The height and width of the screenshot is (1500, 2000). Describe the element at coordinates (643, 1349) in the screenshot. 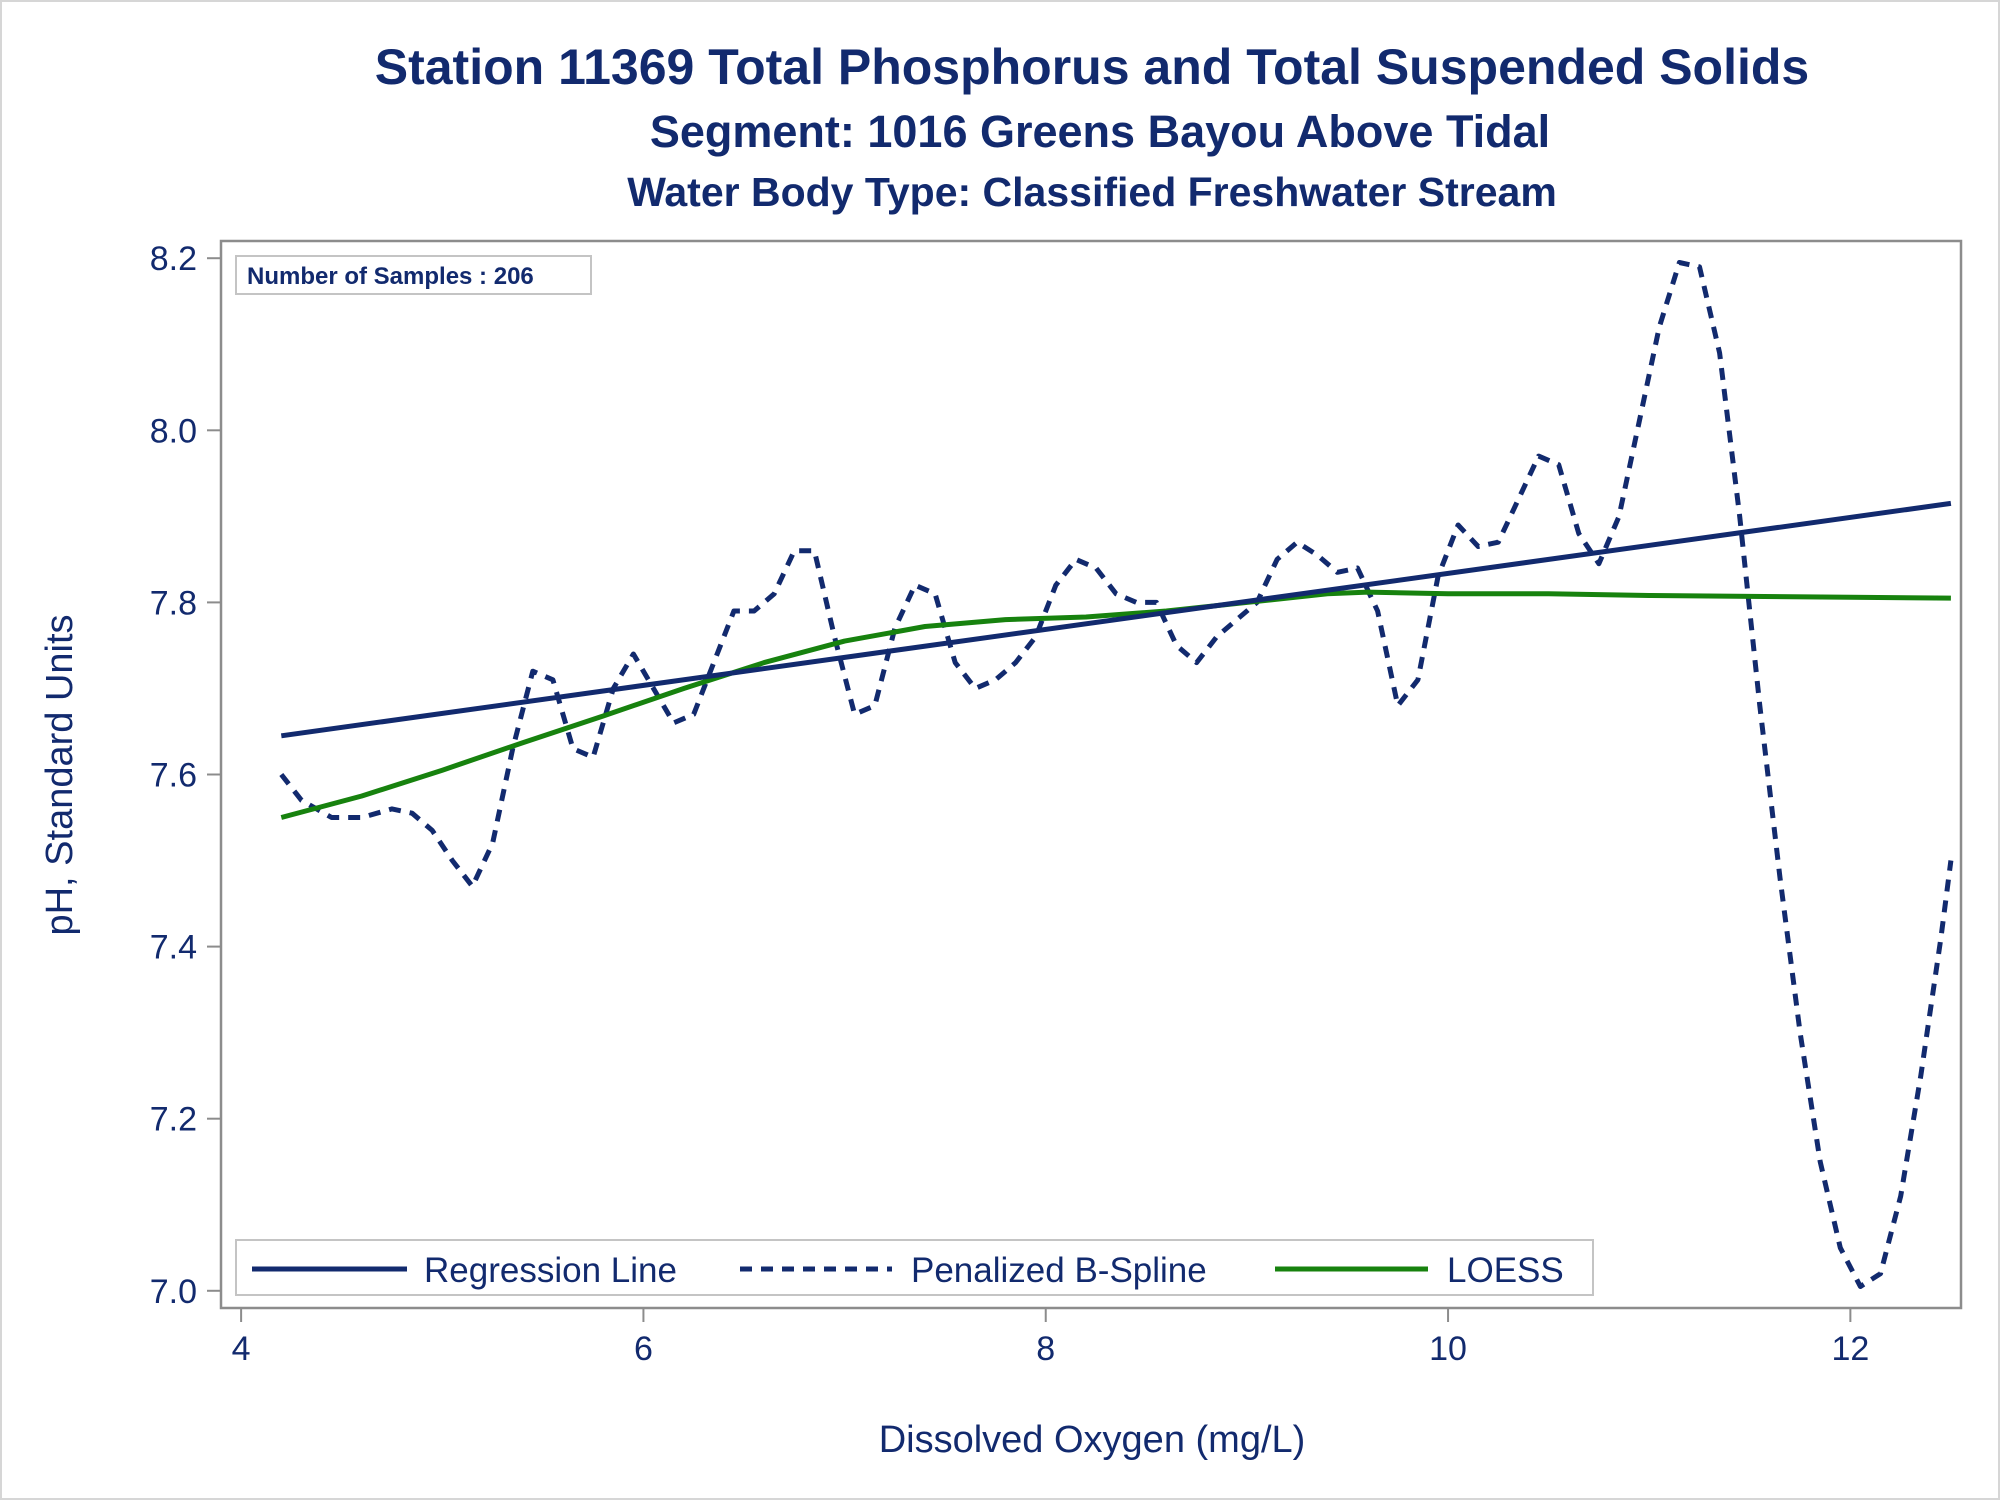

I see `x-tick-label: 6` at that location.